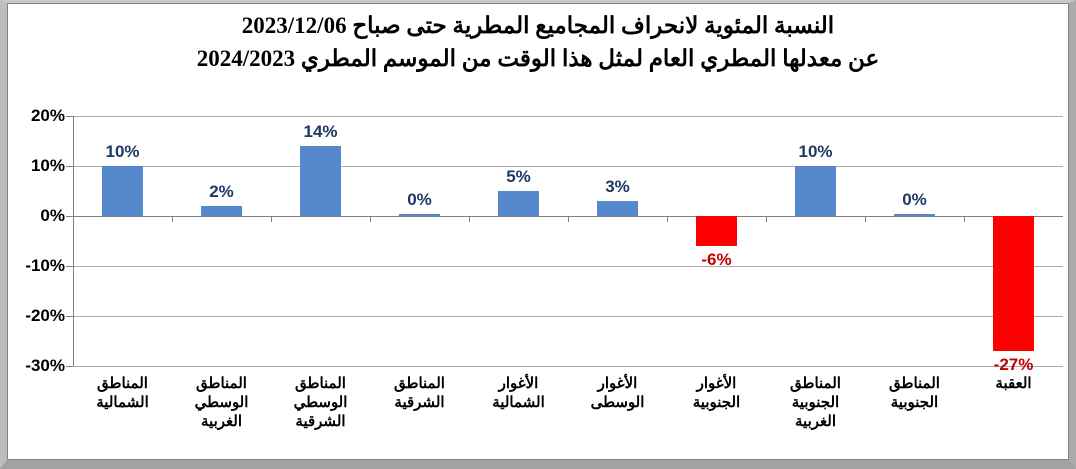 This screenshot has width=1076, height=469. I want to click on bar-value-label: -6%, so click(716, 259).